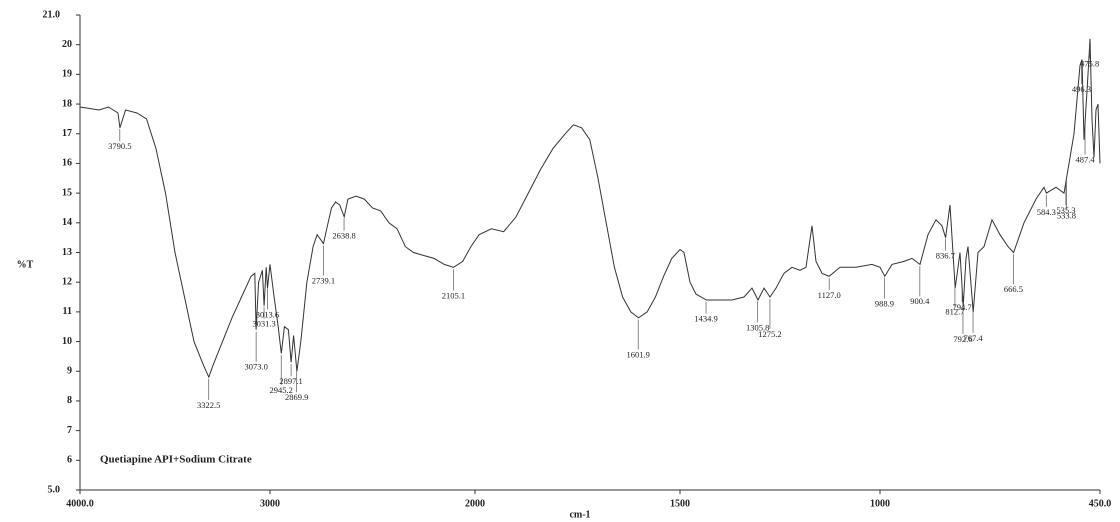  Describe the element at coordinates (263, 324) in the screenshot. I see `peak-label: 3031.3` at that location.